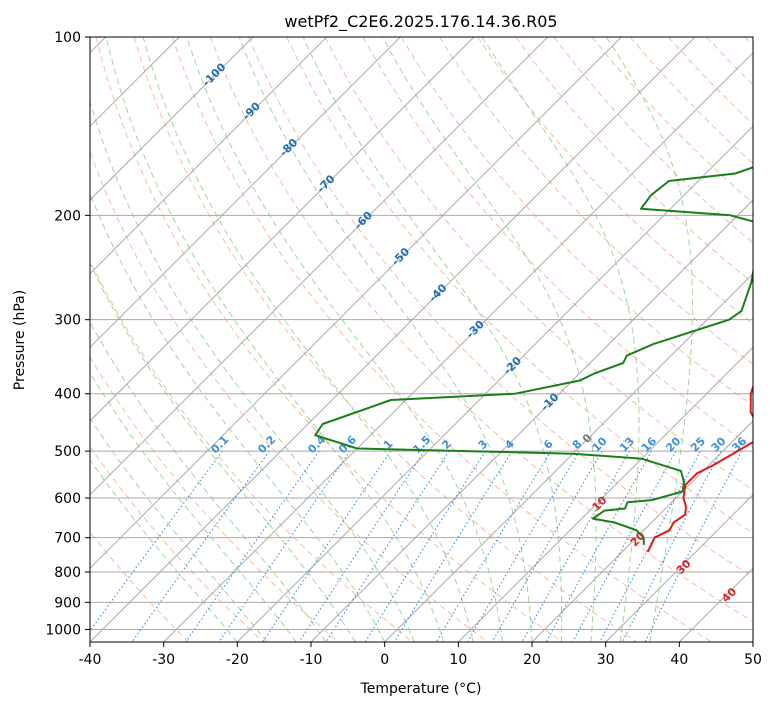 Image resolution: width=775 pixels, height=708 pixels. What do you see at coordinates (67, 216) in the screenshot?
I see `y-tick-label: 200` at bounding box center [67, 216].